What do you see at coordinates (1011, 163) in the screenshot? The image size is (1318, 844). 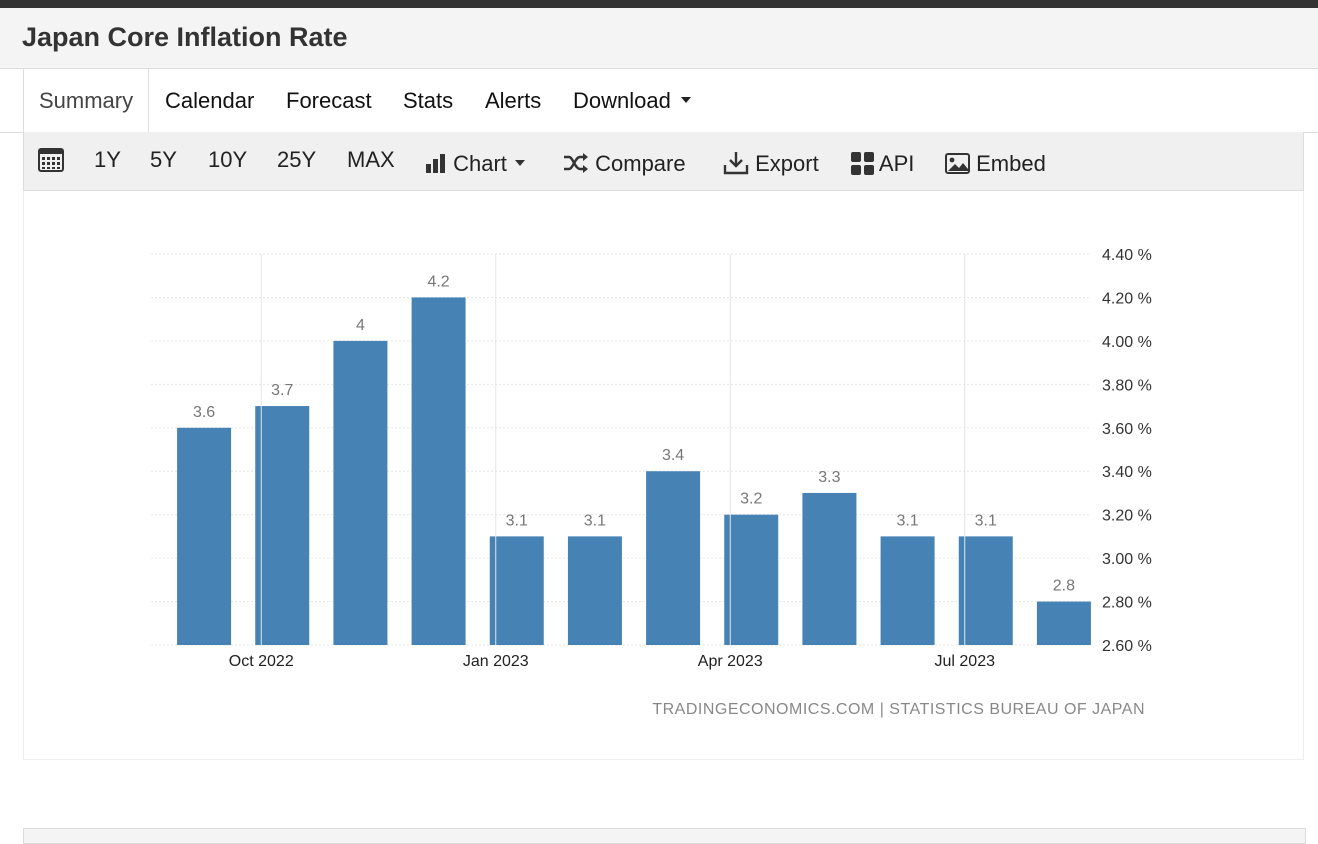 I see `embed-label: Embed` at bounding box center [1011, 163].